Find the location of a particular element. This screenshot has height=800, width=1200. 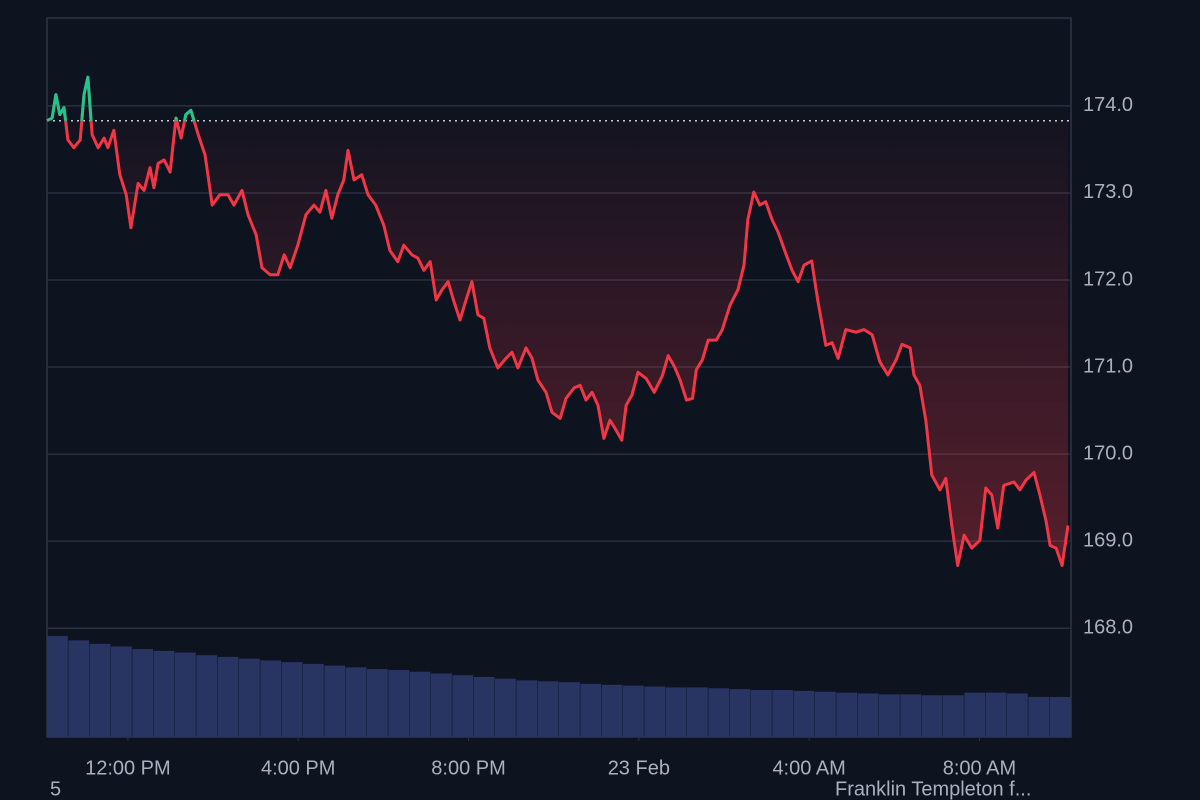

footer-left: 5 is located at coordinates (55, 789).